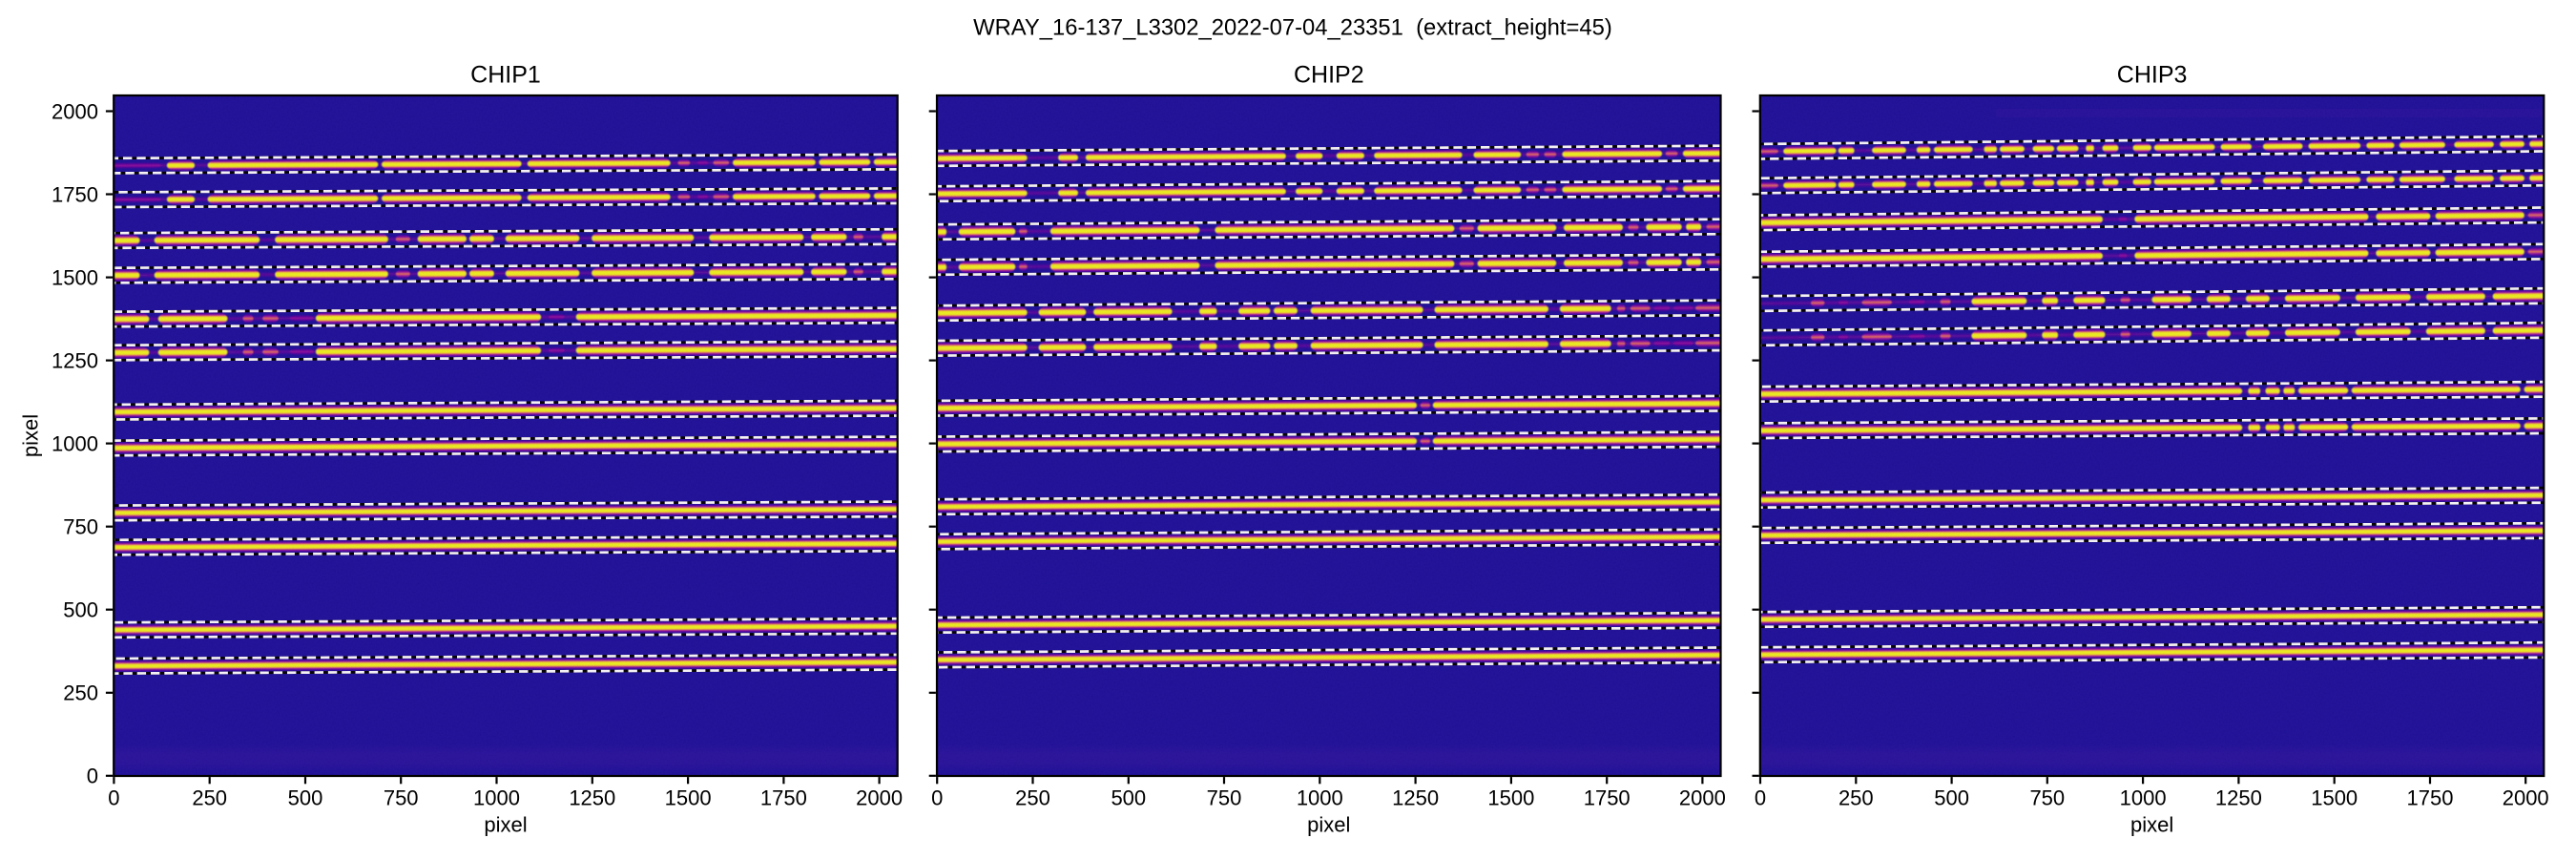  What do you see at coordinates (1329, 75) in the screenshot?
I see `svg-text: CHIP2` at bounding box center [1329, 75].